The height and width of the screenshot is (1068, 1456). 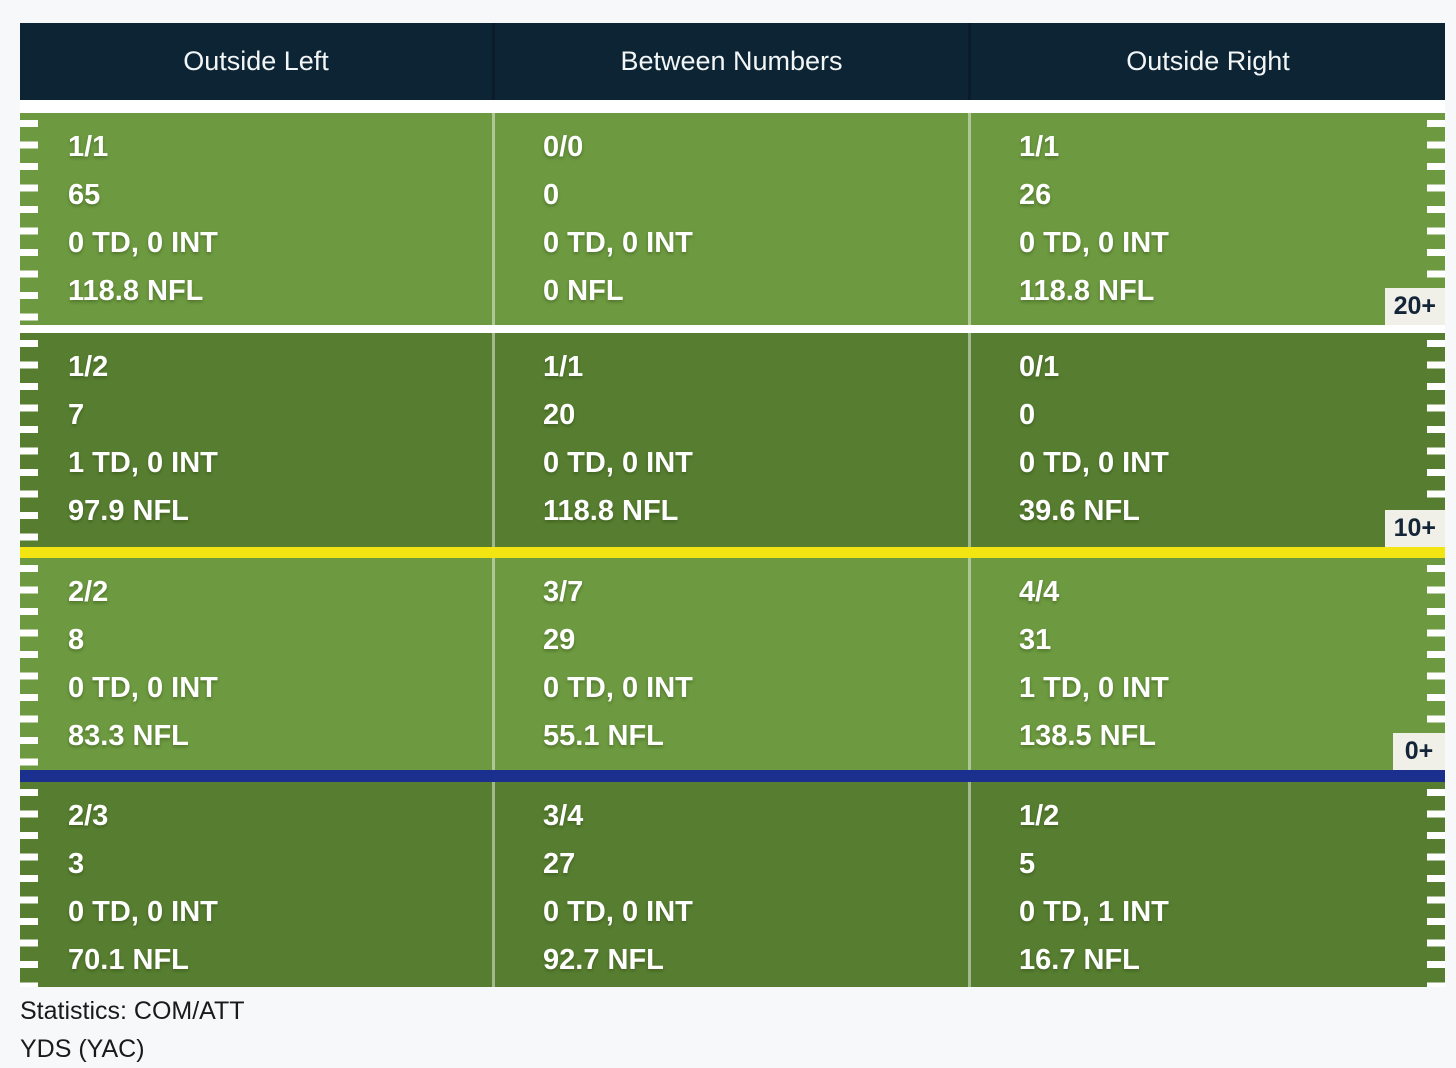 What do you see at coordinates (563, 816) in the screenshot?
I see `completions-attempts: 3/4` at bounding box center [563, 816].